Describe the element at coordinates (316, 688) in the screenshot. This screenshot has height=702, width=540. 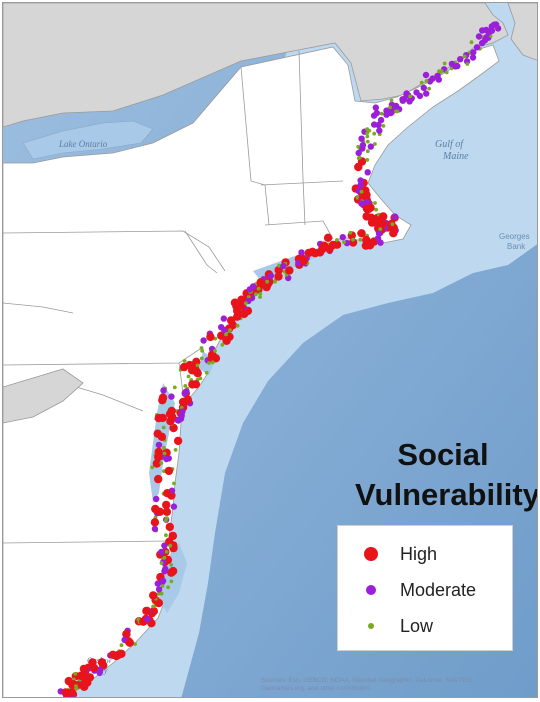
I see `attribution-line-2: Geonames.org, and other contributors` at that location.